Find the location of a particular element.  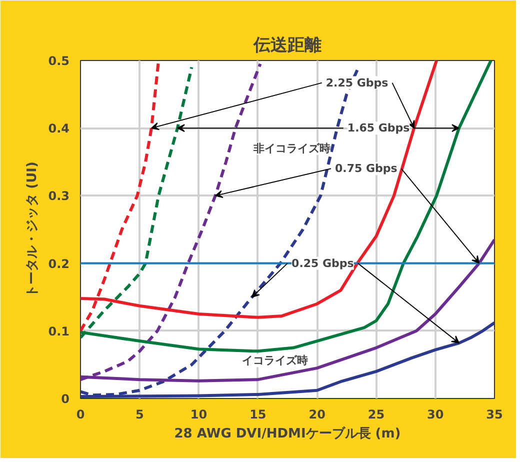

x-axis-title: 28 AWG DVI/HDMIケーブル長 (m) is located at coordinates (287, 434).